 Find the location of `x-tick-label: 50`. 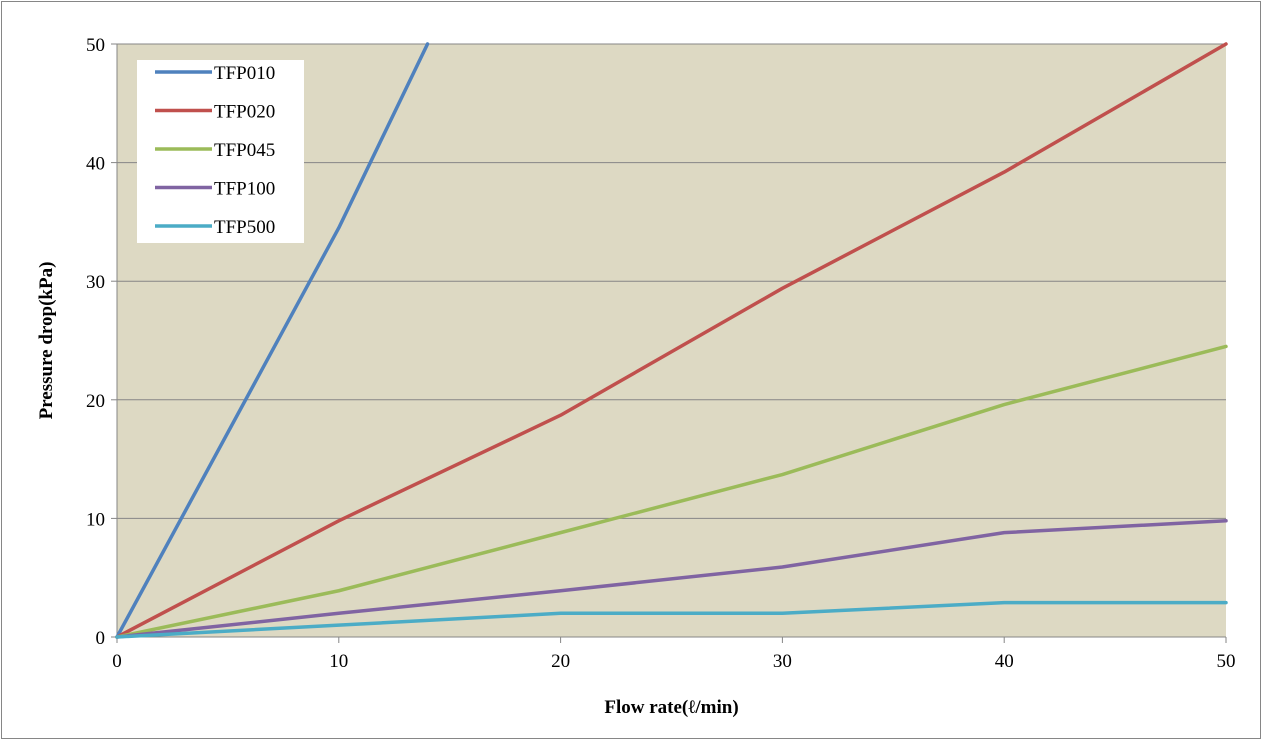

x-tick-label: 50 is located at coordinates (1226, 661).